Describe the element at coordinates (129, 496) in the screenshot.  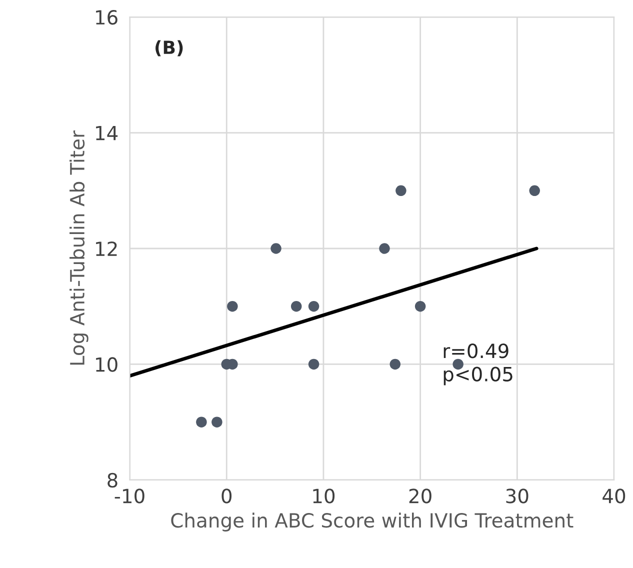
I see `x-tick-label: -10` at that location.